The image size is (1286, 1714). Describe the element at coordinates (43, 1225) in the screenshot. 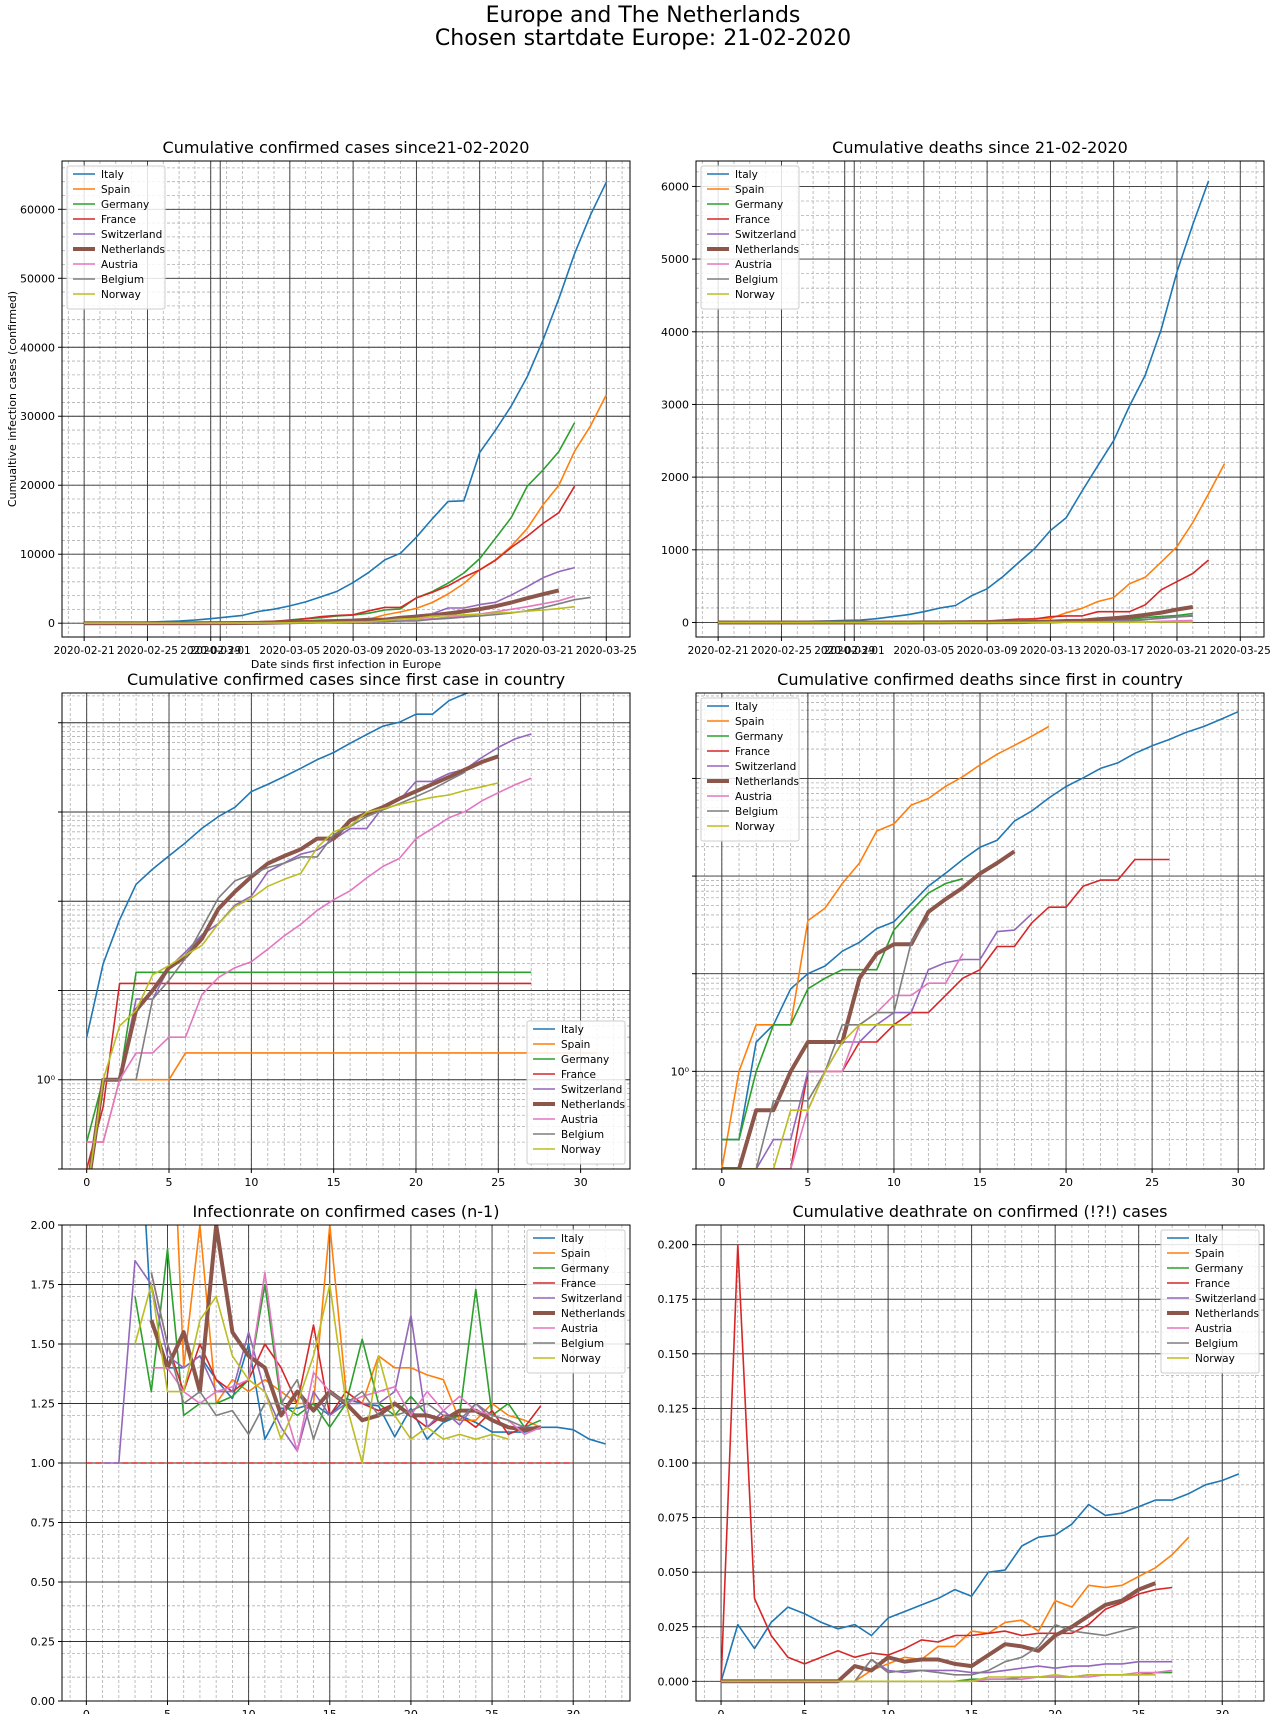

I see `y-tick-label: 2.00` at that location.